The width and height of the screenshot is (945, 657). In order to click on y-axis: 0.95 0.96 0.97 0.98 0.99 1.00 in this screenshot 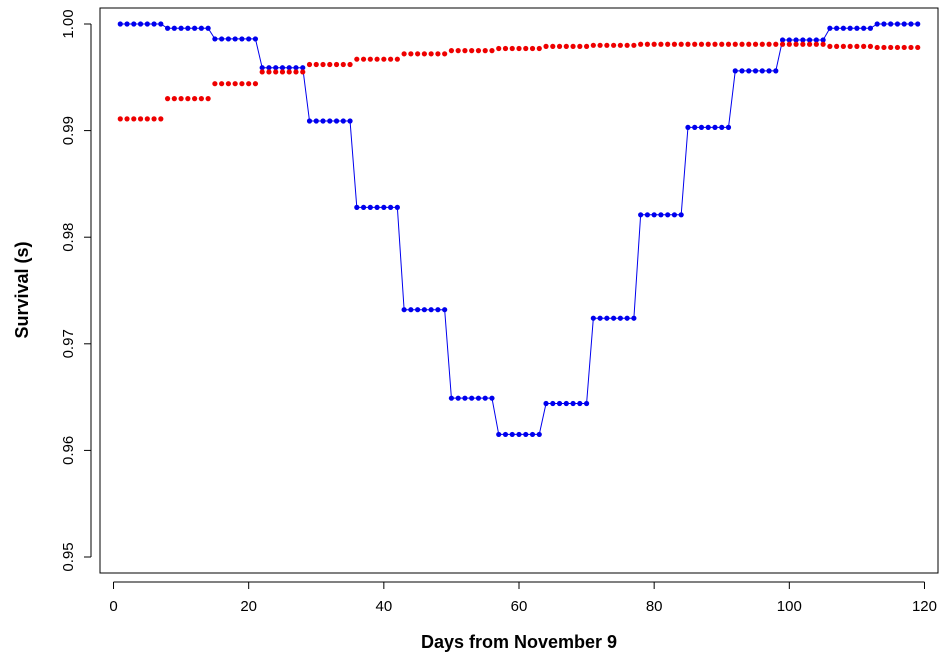, I will do `click(76, 290)`.